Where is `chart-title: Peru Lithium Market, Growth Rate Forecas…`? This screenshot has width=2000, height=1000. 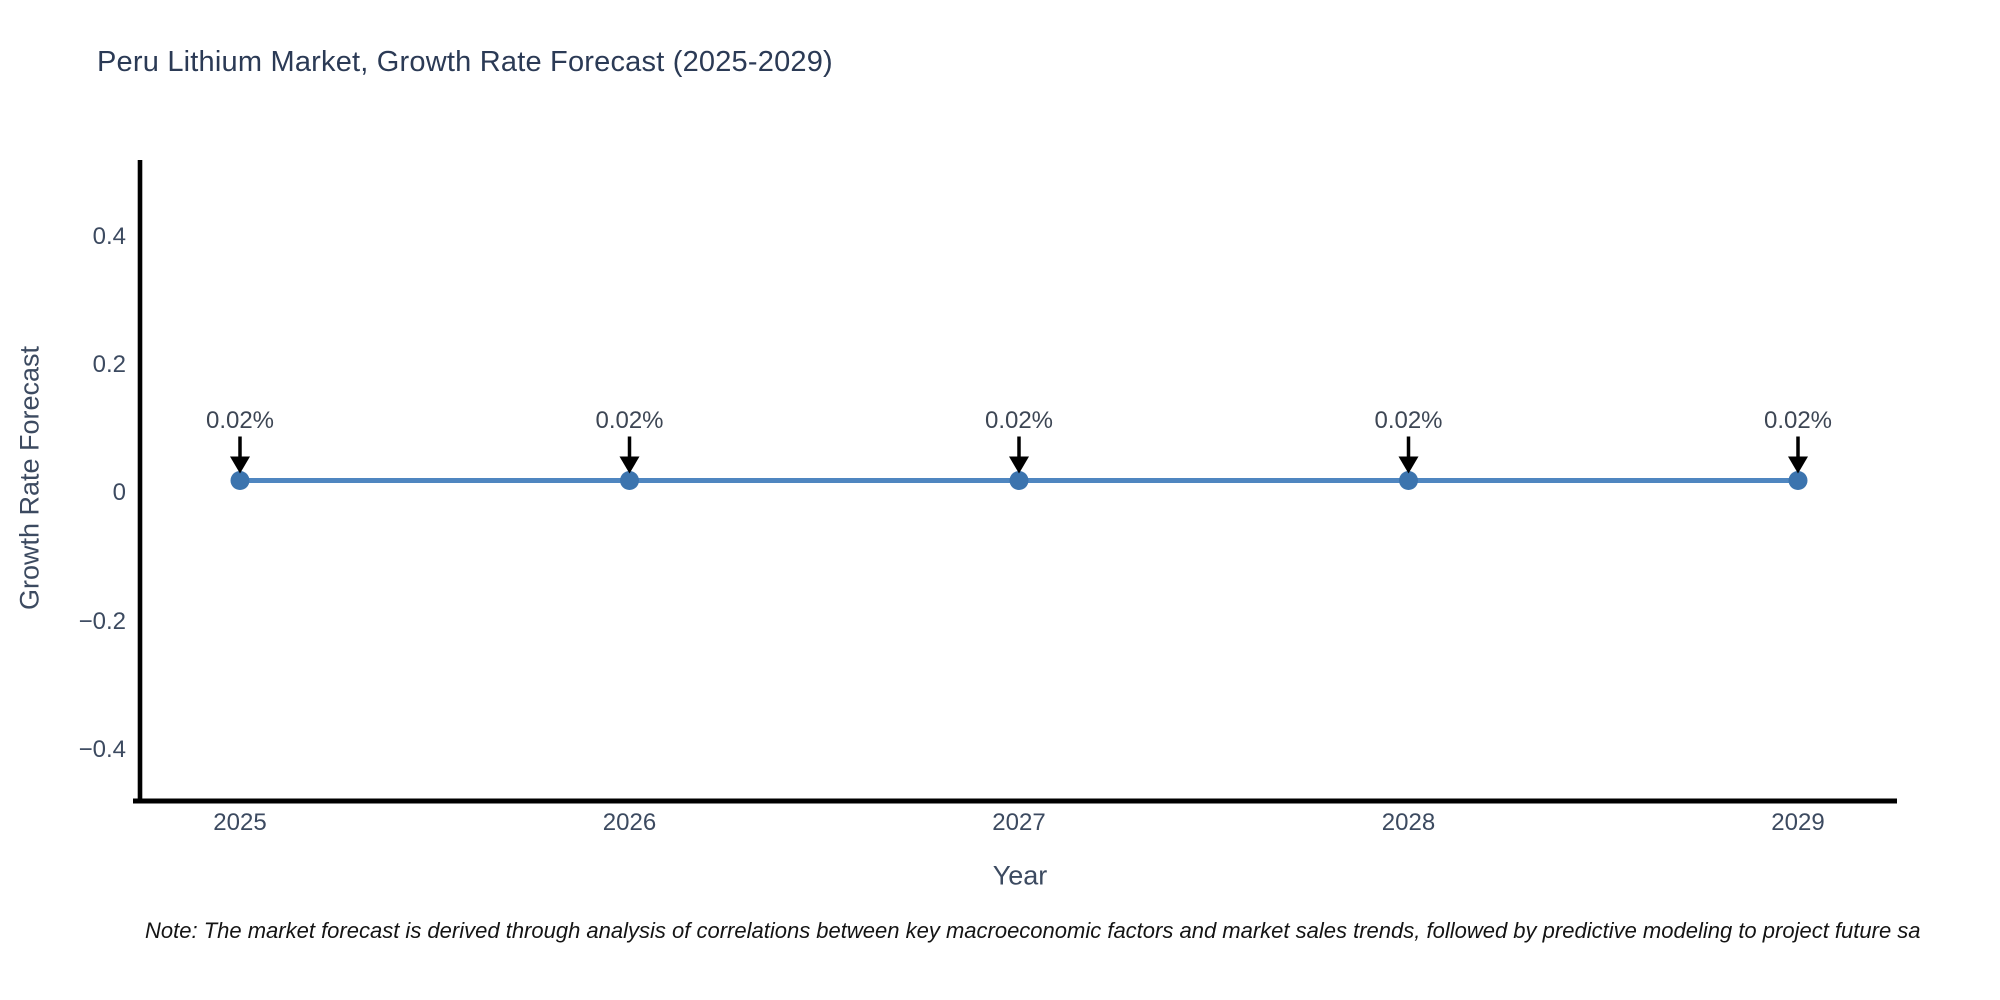
chart-title: Peru Lithium Market, Growth Rate Forecas… is located at coordinates (465, 62).